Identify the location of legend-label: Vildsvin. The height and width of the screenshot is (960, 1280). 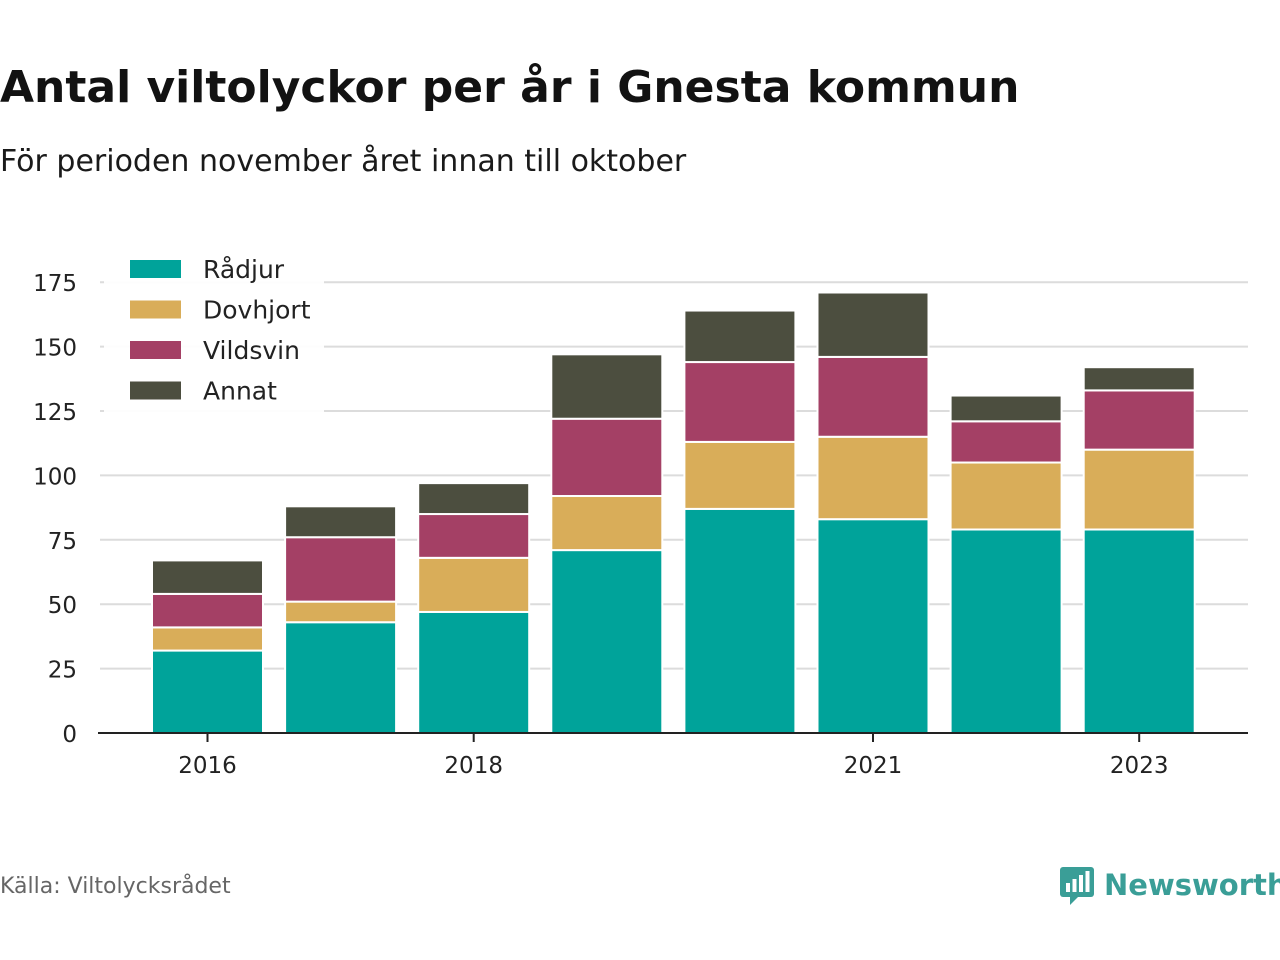
(251, 350).